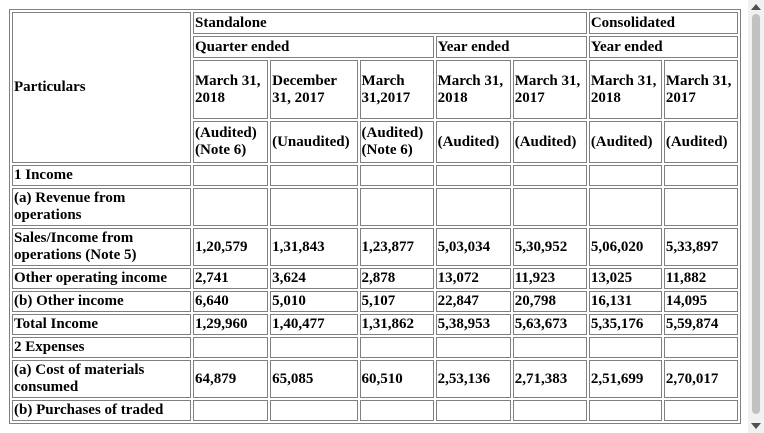  I want to click on value-cell: 5,03,034, so click(473, 247).